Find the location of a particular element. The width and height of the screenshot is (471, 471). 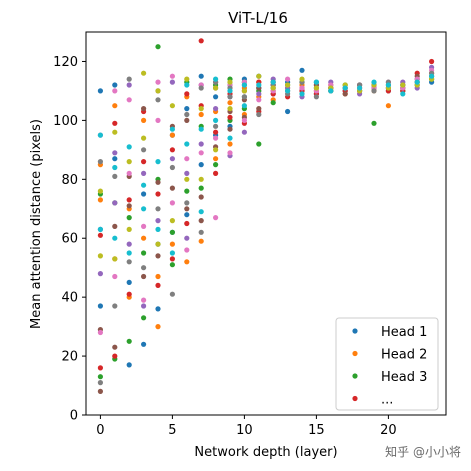

y-axis-ticks: 0 20 40 60 80 100 120 is located at coordinates (69, 239).